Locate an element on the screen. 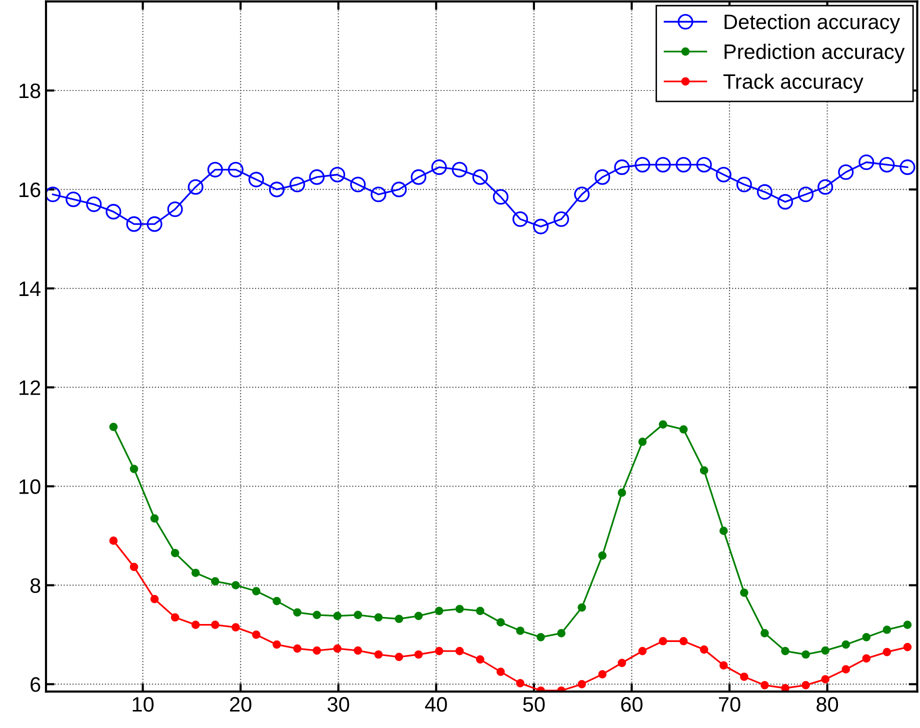 This screenshot has width=920, height=728. x-tick-label: 10 is located at coordinates (143, 704).